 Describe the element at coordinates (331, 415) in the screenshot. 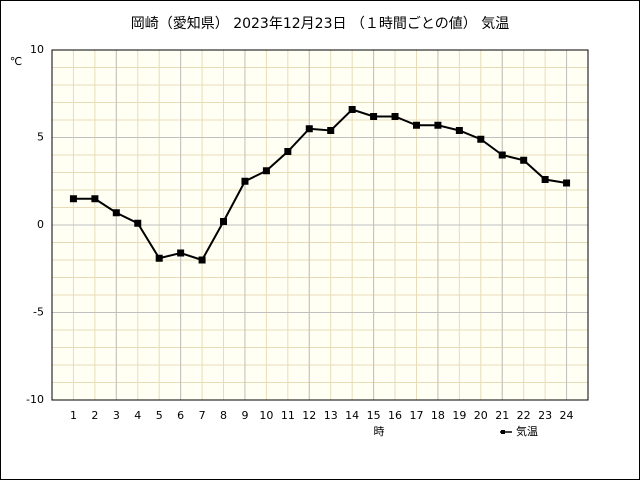

I see `x-tick-label: 13` at that location.